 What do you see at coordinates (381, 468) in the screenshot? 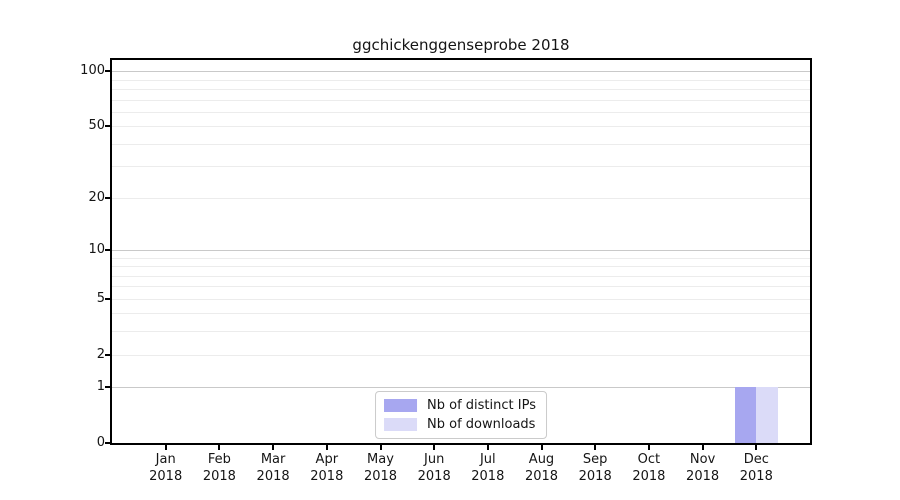
I see `x-axis-tick-label: May 2018` at bounding box center [381, 468].